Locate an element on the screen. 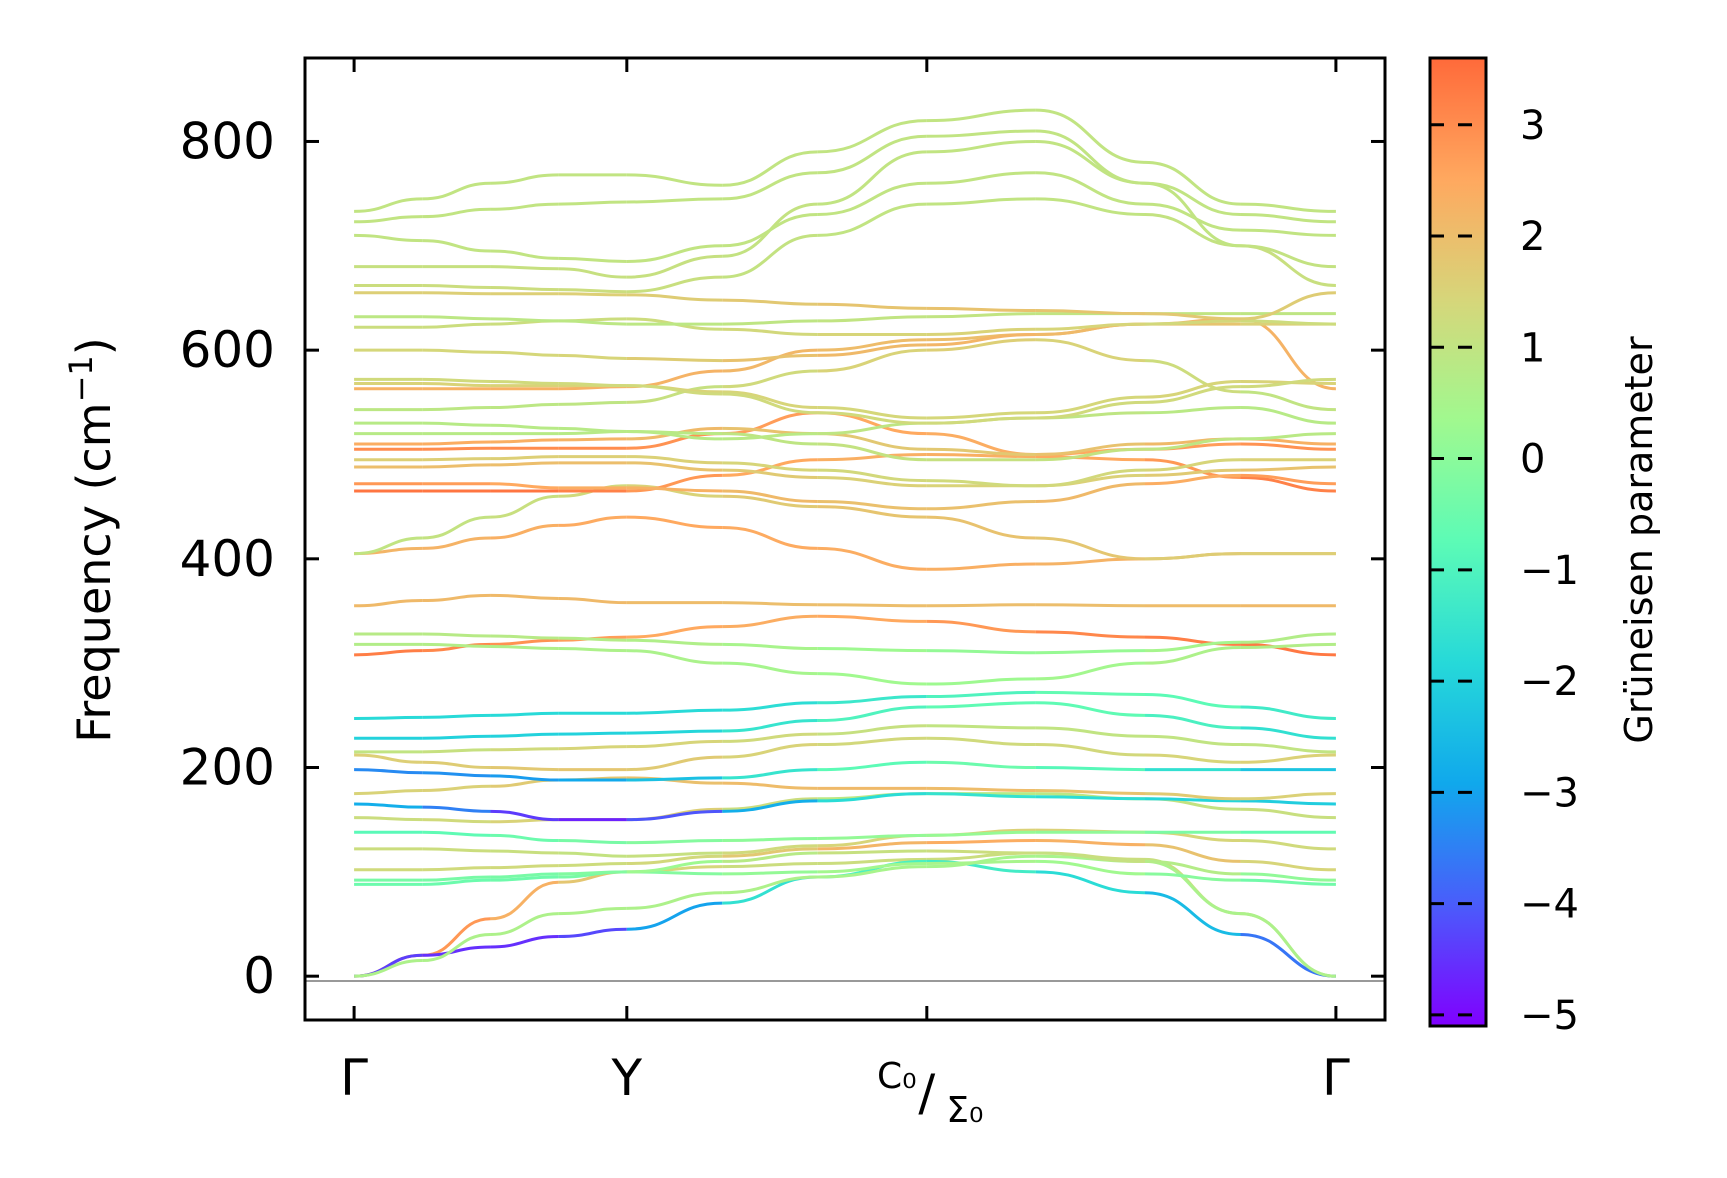 This screenshot has width=1727, height=1178. band-7-segment is located at coordinates (981, 833).